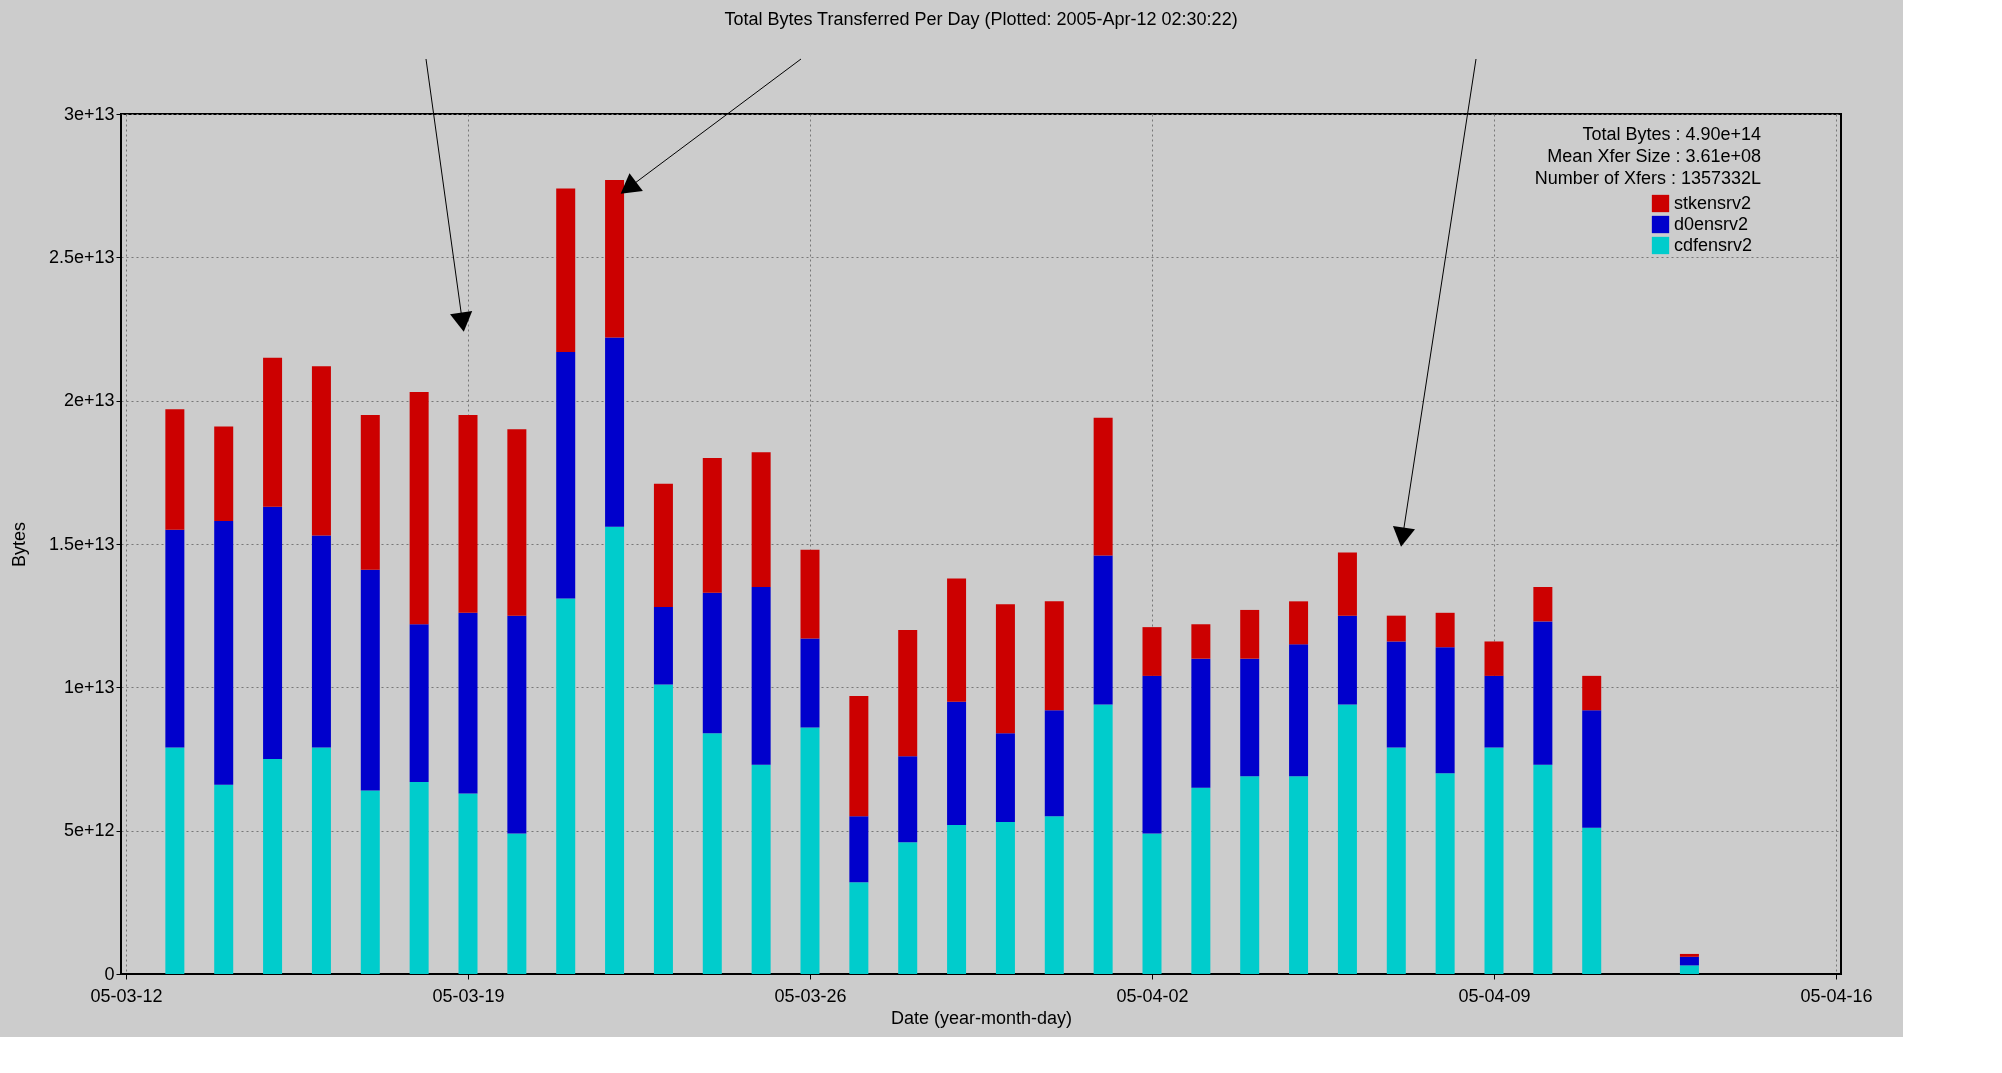 This screenshot has width=2002, height=1073. What do you see at coordinates (126, 995) in the screenshot?
I see `x-tick-label: 05-03-12` at bounding box center [126, 995].